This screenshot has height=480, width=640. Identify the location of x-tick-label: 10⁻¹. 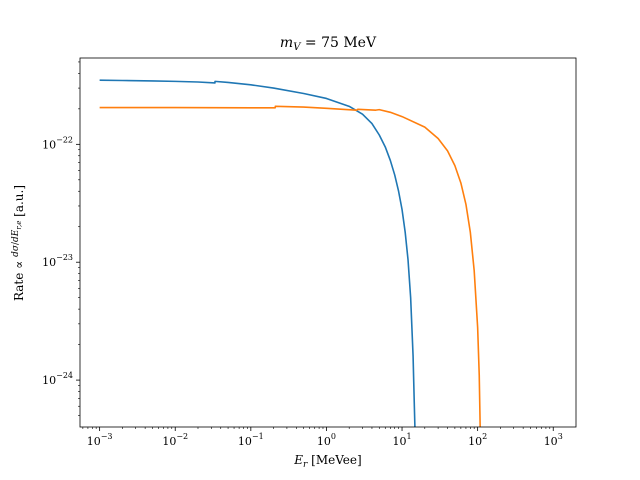
(251, 440).